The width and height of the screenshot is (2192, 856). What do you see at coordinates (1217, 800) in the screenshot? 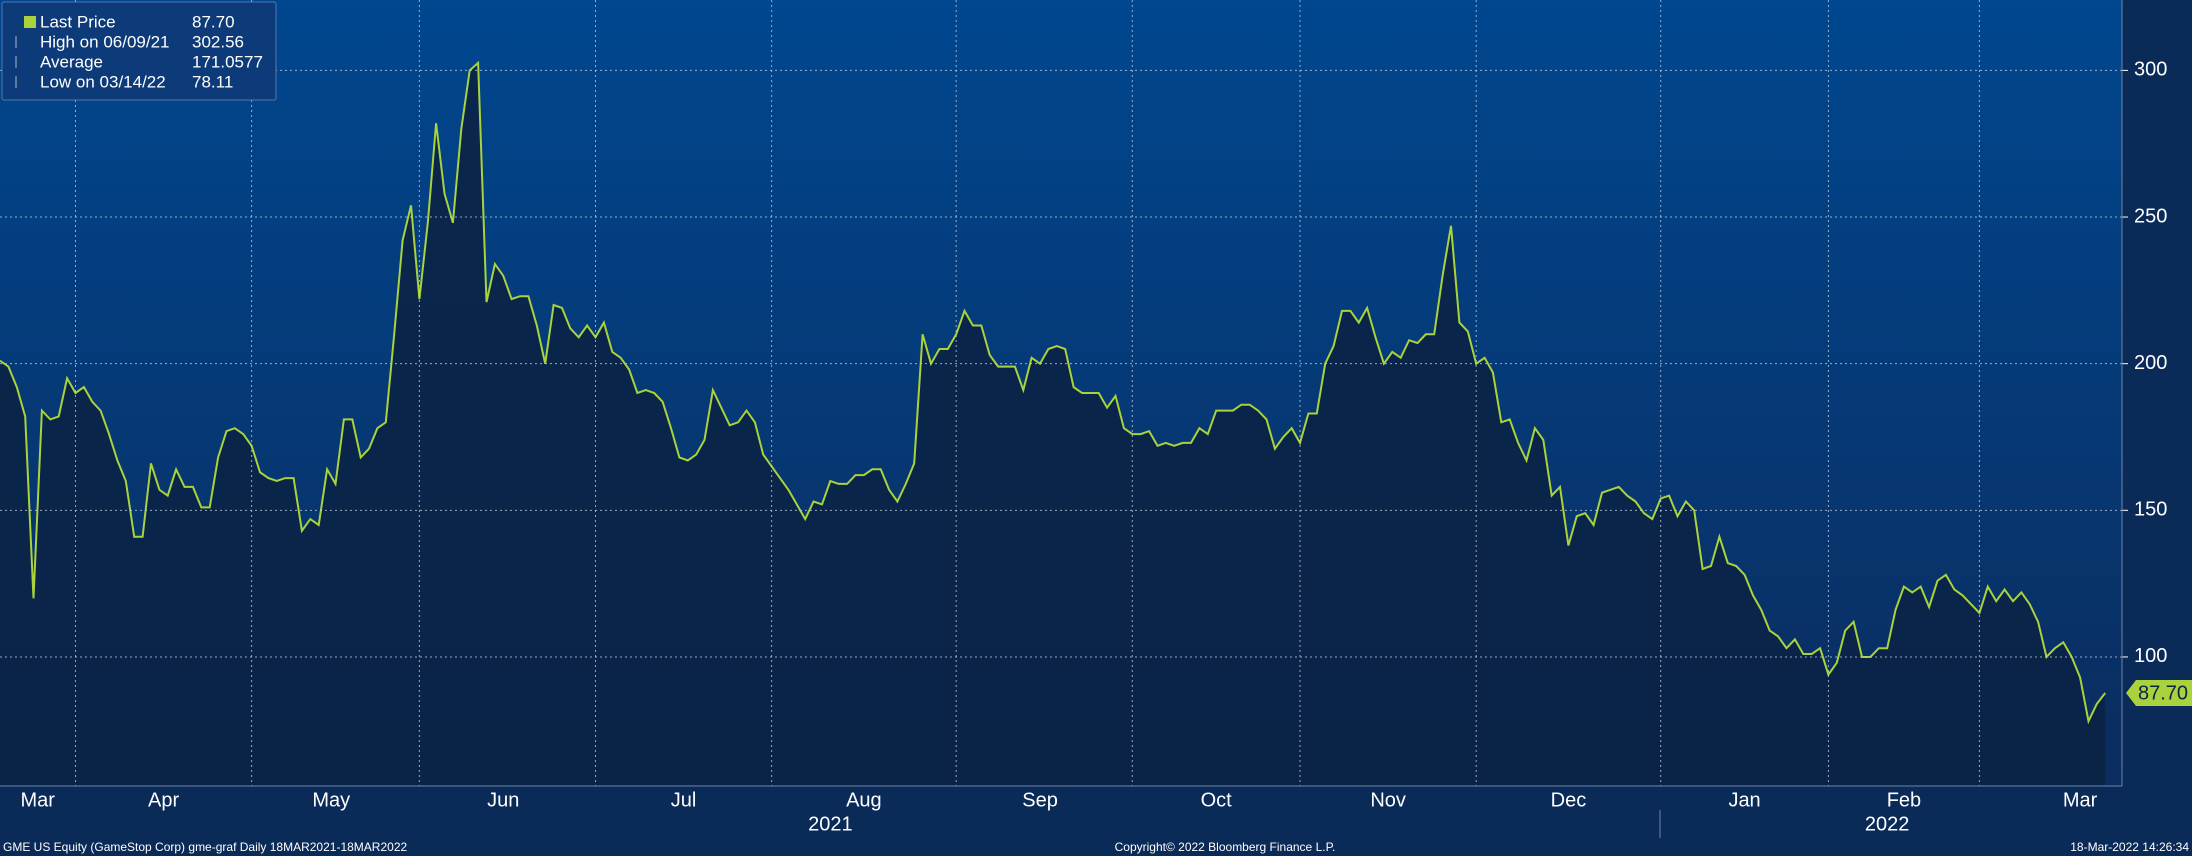
I see `x-tick-label: Oct` at bounding box center [1217, 800].